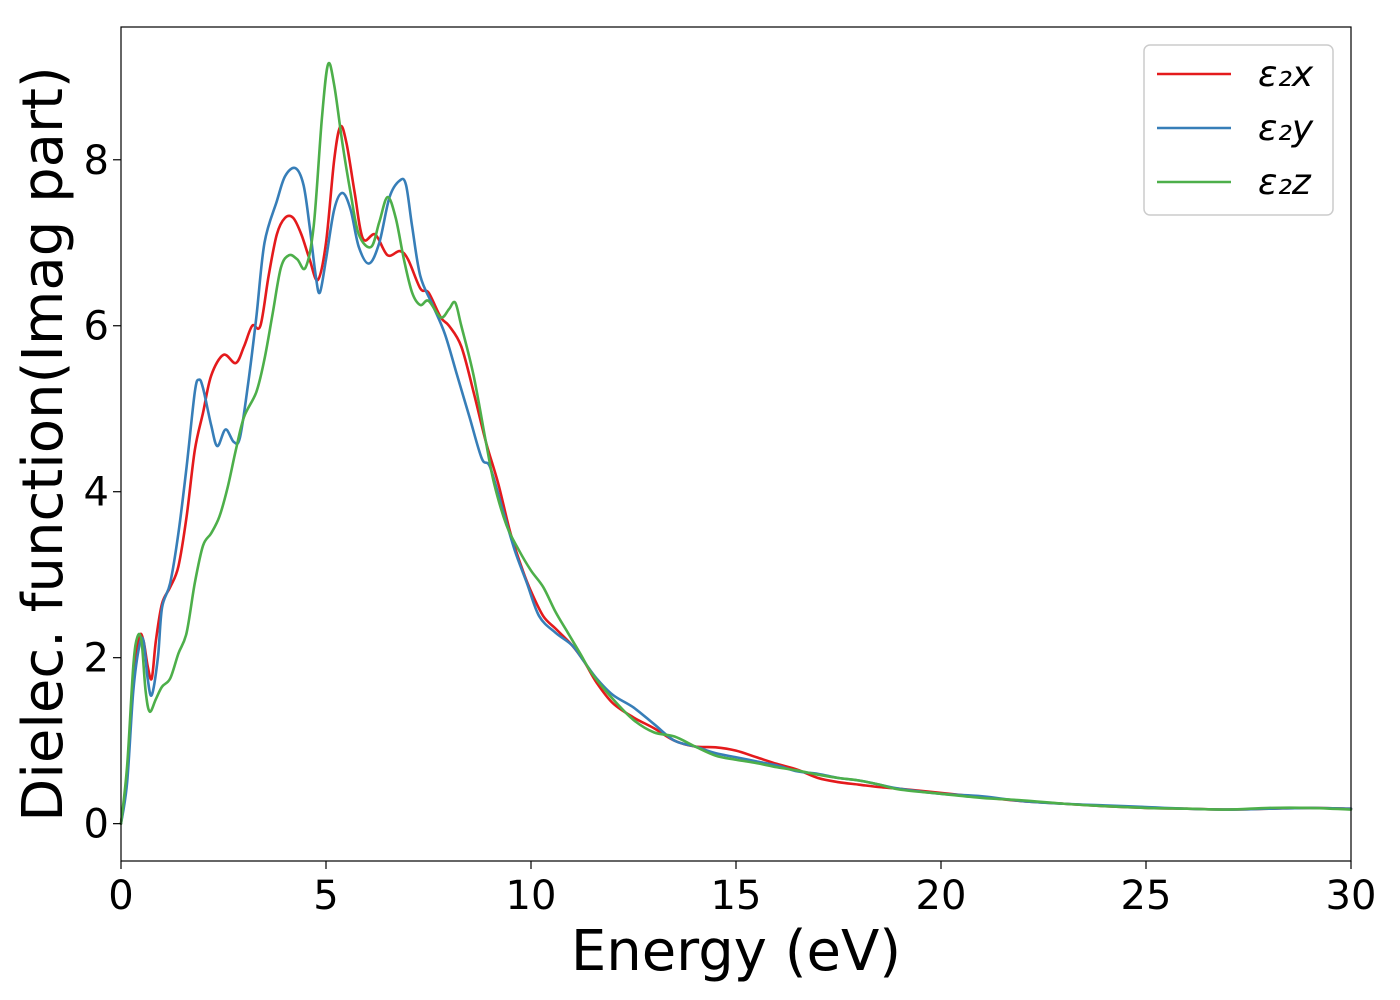  What do you see at coordinates (531, 896) in the screenshot?
I see `x-tick-label: 10` at bounding box center [531, 896].